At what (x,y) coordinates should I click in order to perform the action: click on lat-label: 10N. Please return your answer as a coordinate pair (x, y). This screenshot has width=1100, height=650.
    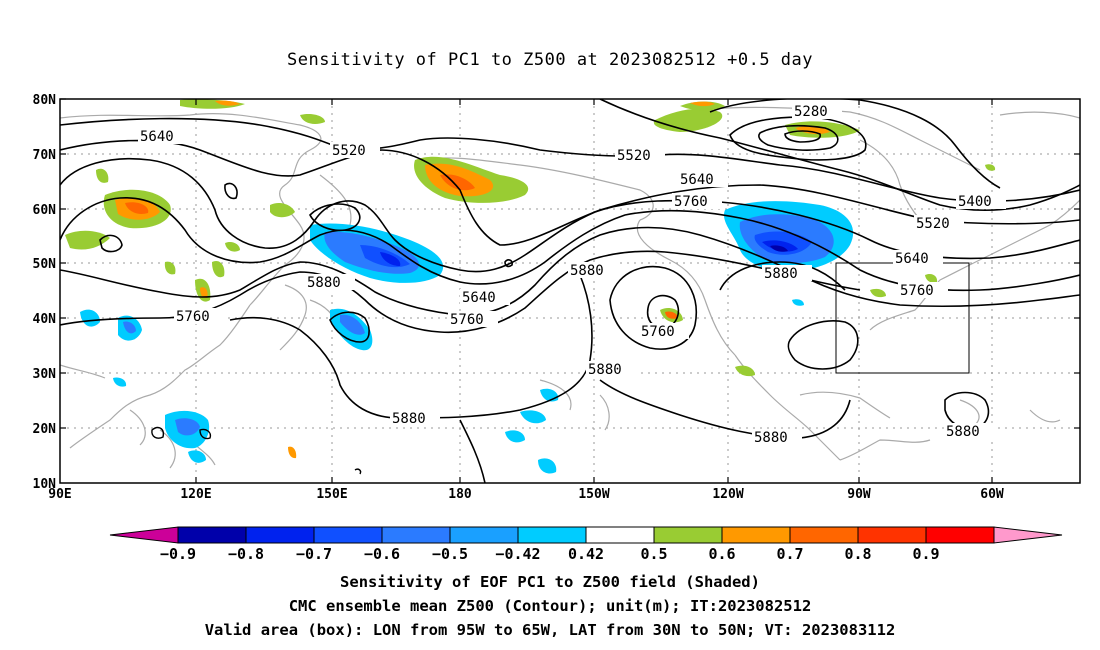
    Looking at the image, I should click on (45, 484).